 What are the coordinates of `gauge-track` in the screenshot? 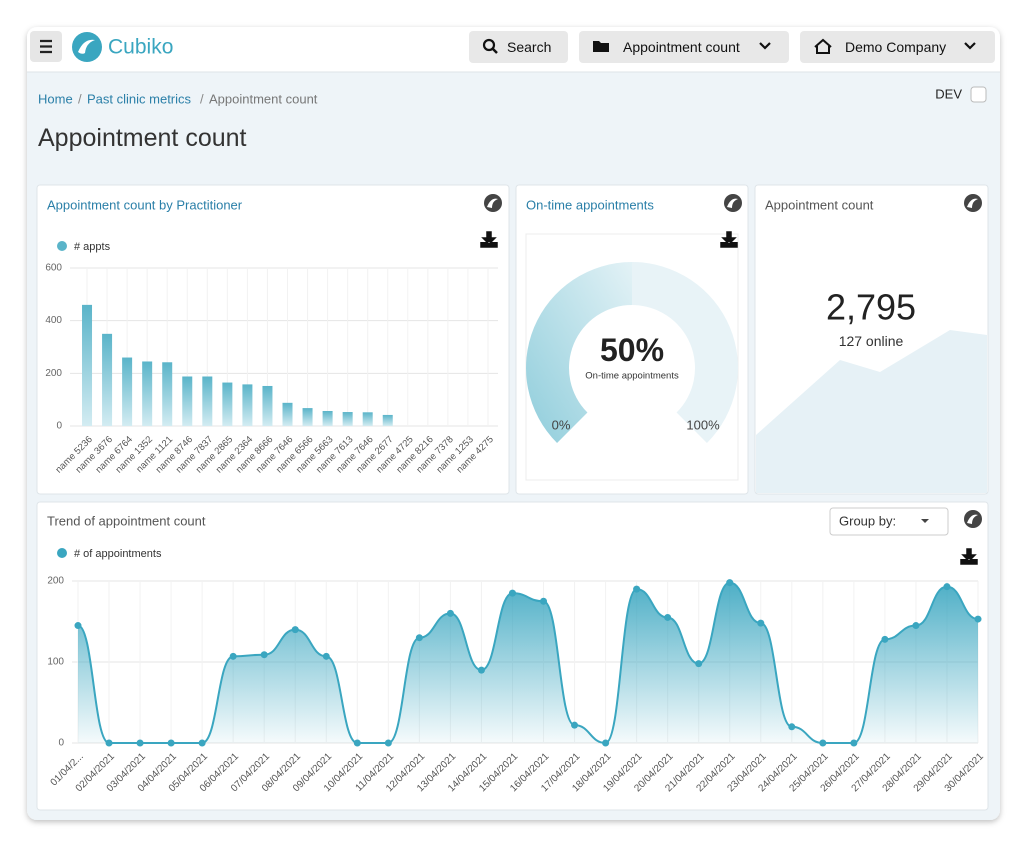 It's located at (685, 352).